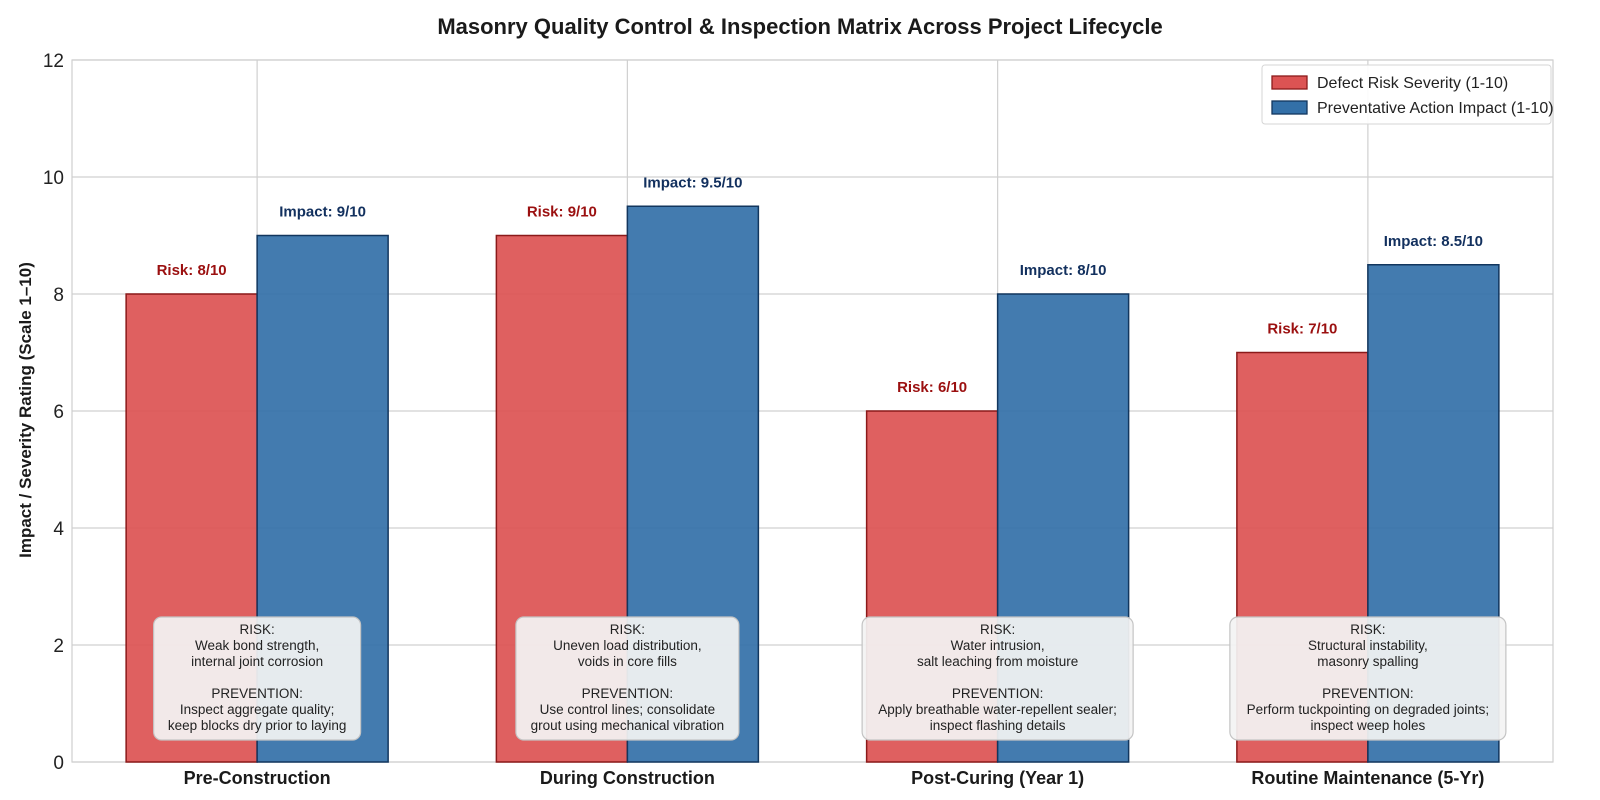 Image resolution: width=1600 pixels, height=800 pixels. What do you see at coordinates (257, 645) in the screenshot?
I see `annotation-line: Weak bond strength,` at bounding box center [257, 645].